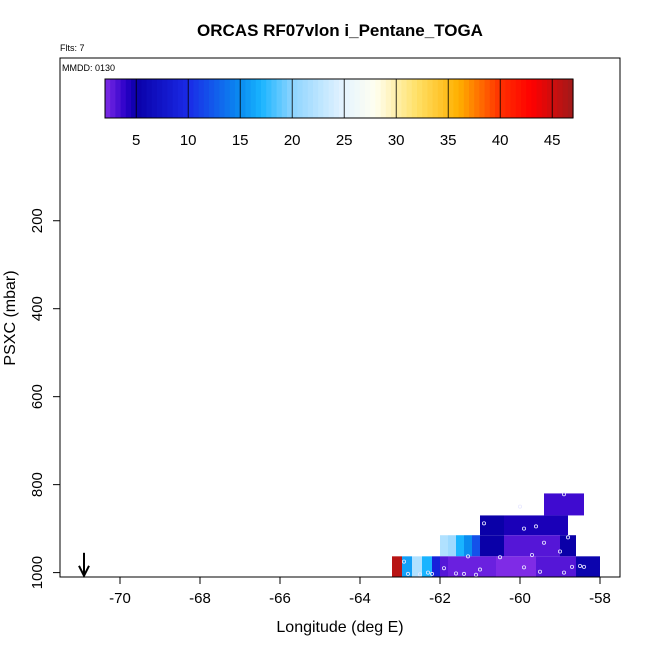 This screenshot has height=650, width=650. I want to click on x-tick-label: -70, so click(120, 598).